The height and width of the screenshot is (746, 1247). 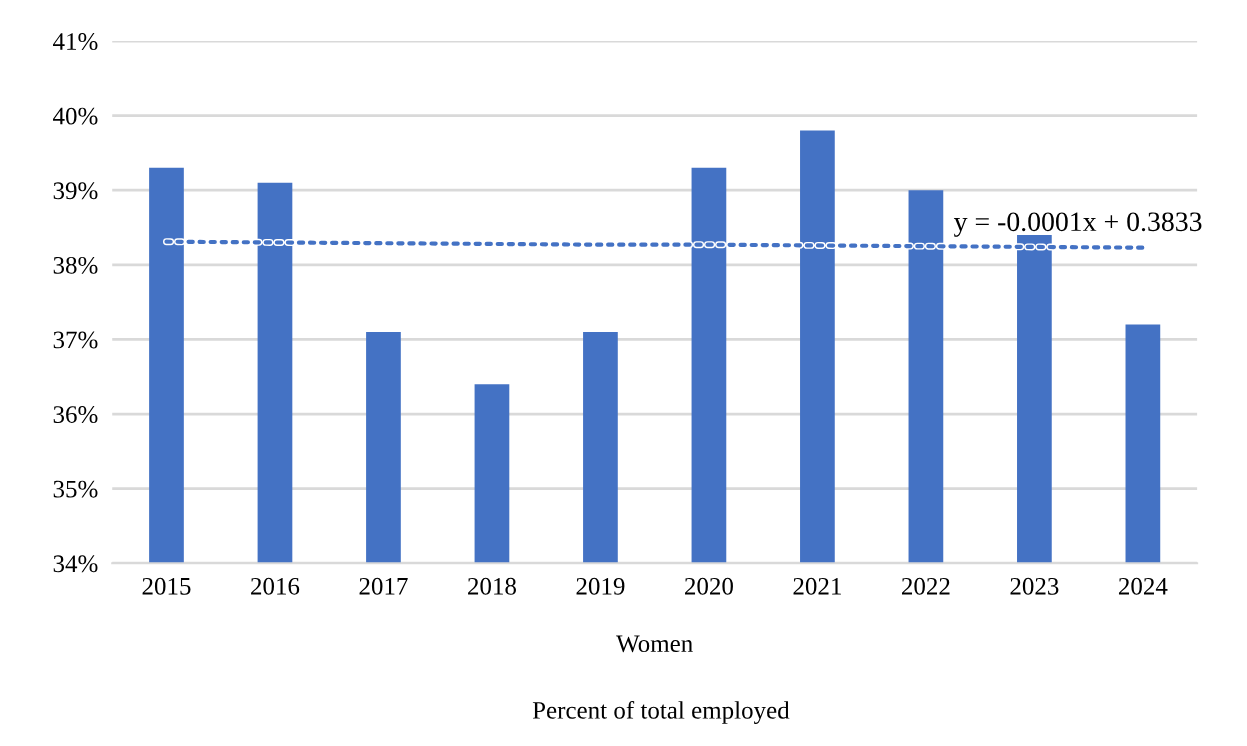 What do you see at coordinates (75, 265) in the screenshot?
I see `y-tick-label: 38%` at bounding box center [75, 265].